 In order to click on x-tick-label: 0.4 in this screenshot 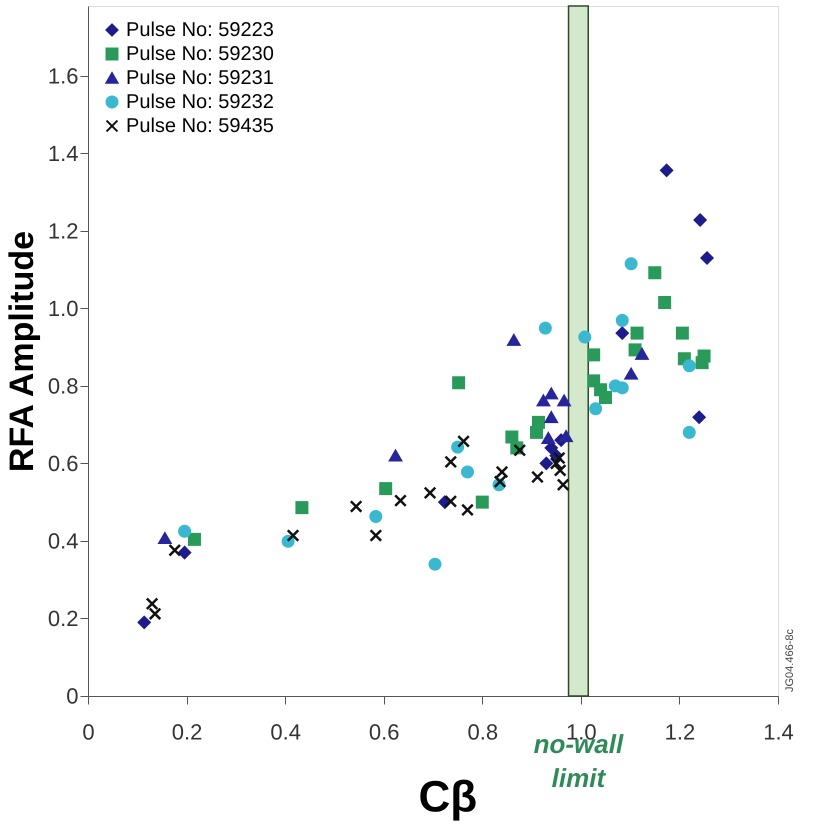, I will do `click(285, 732)`.